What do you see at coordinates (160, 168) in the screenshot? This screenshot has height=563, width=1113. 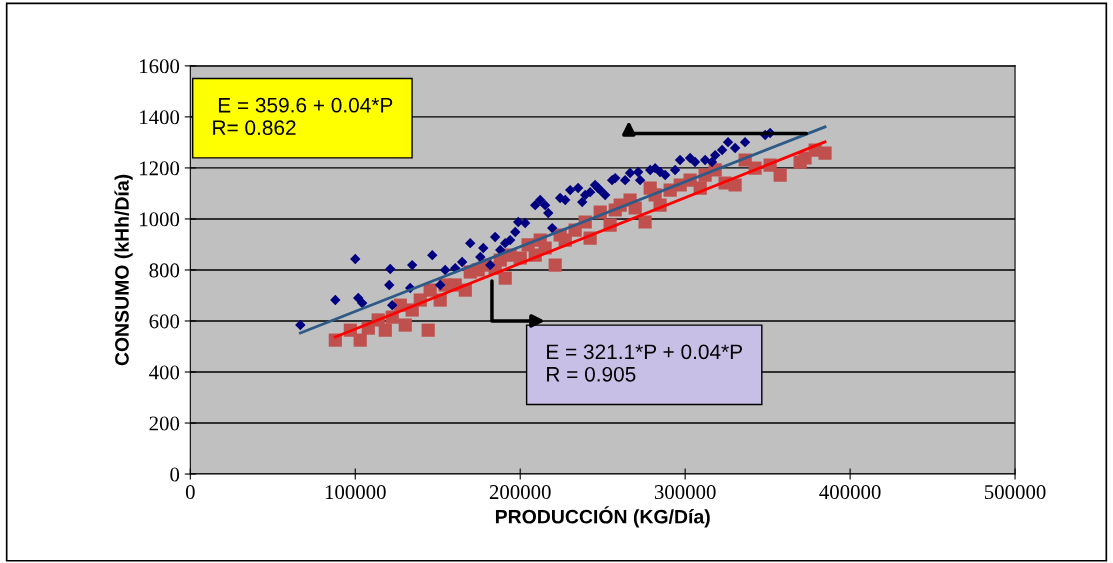 I see `y-tick-label: 1200` at bounding box center [160, 168].